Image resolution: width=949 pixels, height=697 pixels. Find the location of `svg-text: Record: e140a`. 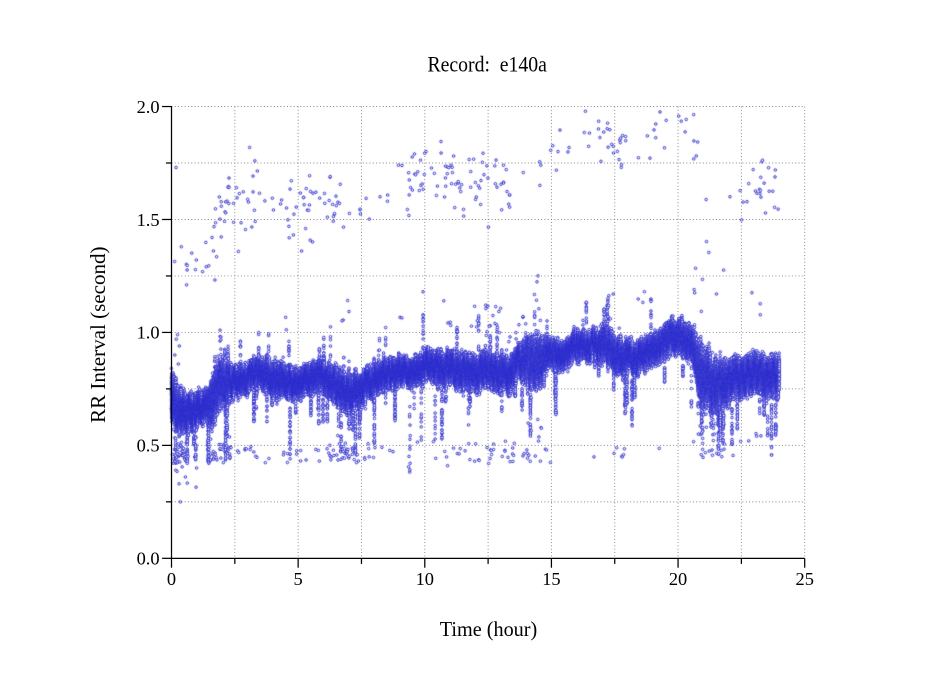

svg-text: Record: e140a is located at coordinates (487, 65).